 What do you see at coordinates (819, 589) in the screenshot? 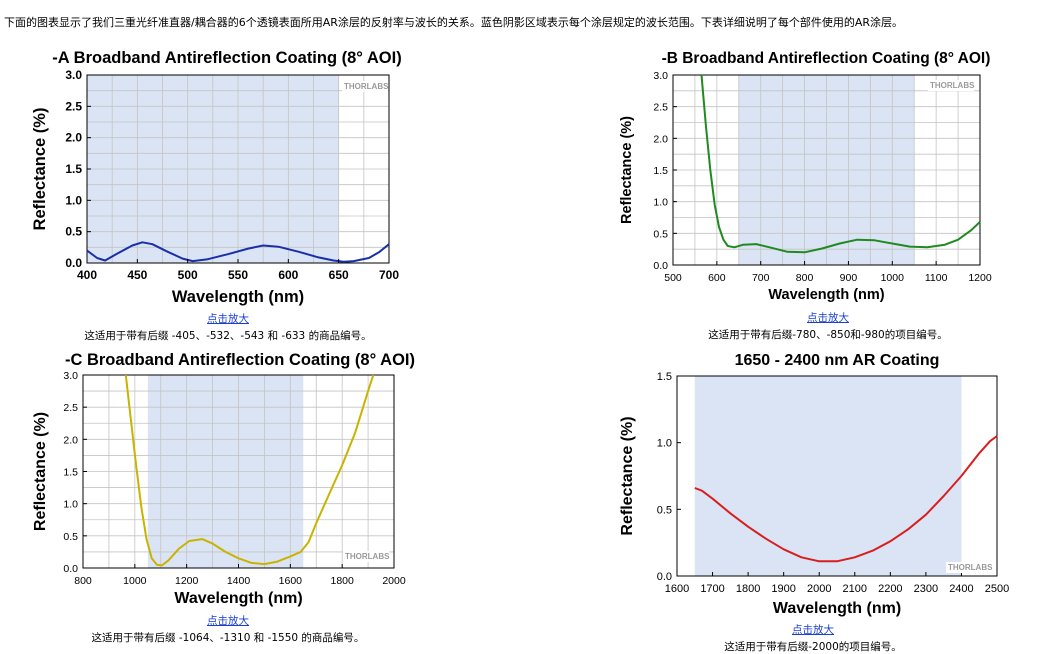
I see `x-tick-label: 2000` at bounding box center [819, 589].